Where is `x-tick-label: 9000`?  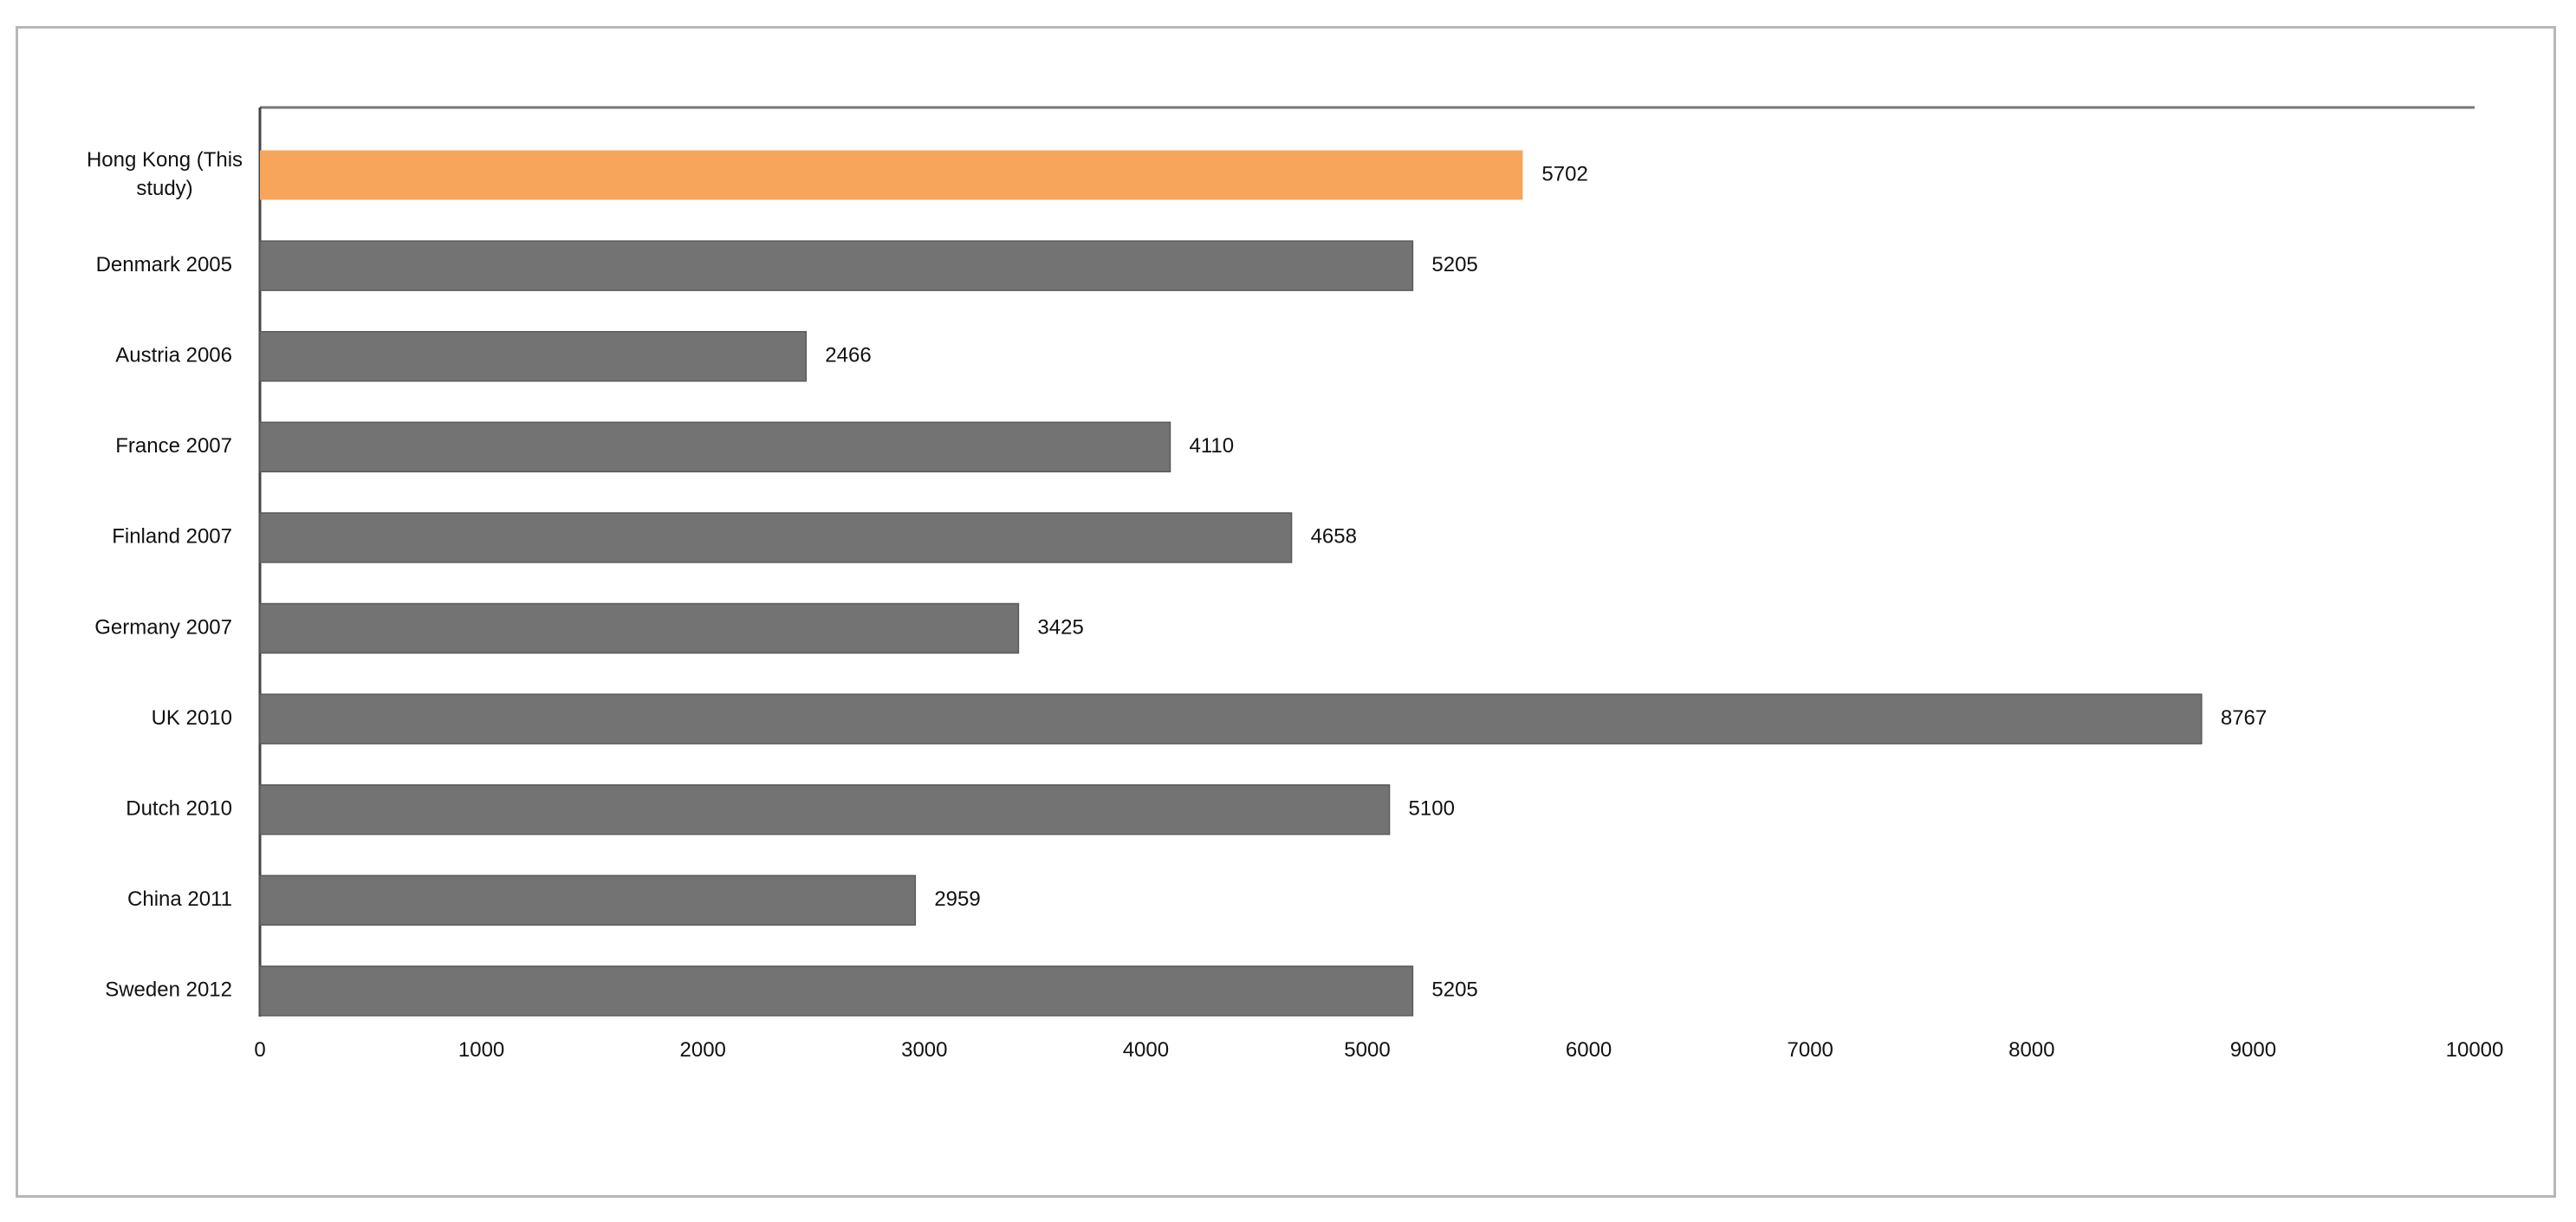 x-tick-label: 9000 is located at coordinates (2253, 1050).